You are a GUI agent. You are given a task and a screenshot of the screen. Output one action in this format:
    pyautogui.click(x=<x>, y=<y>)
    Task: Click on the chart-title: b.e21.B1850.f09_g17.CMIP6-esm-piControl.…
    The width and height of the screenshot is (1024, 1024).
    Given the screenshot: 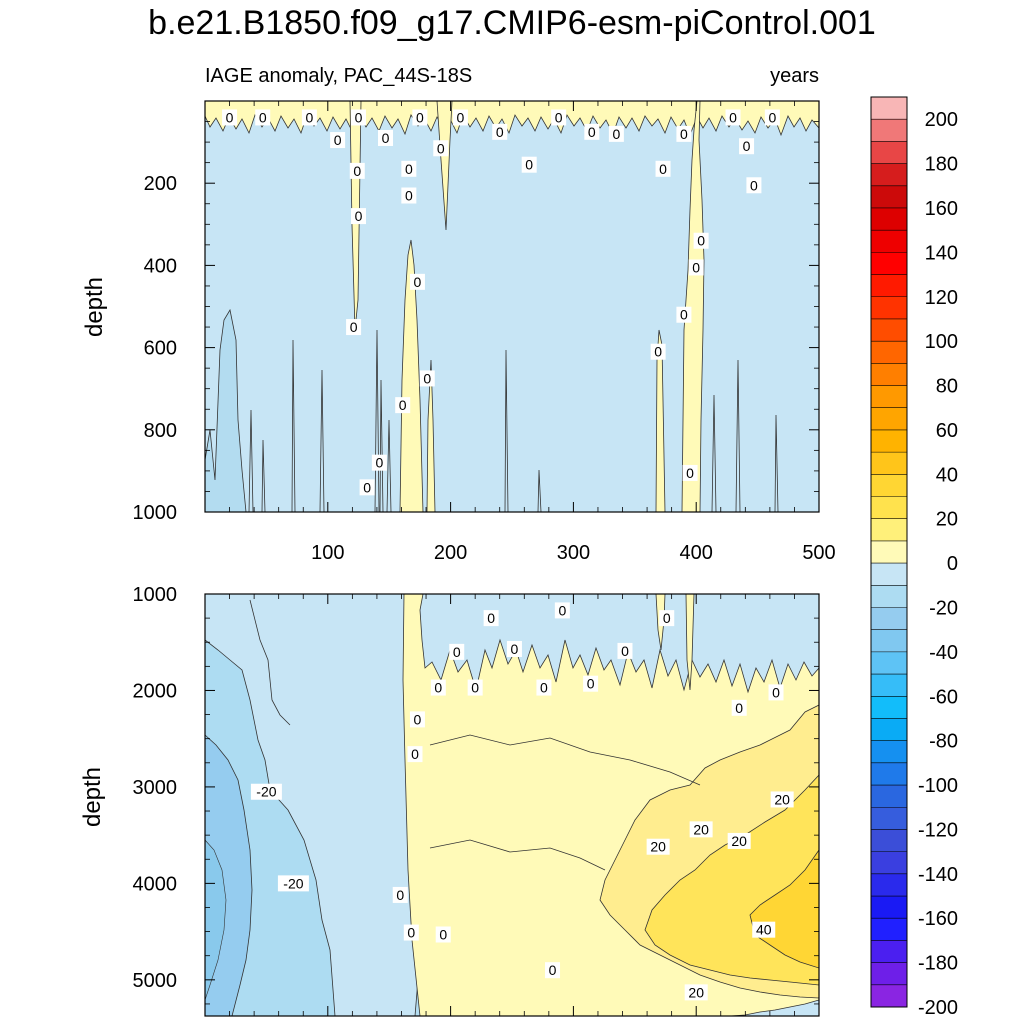 What is the action you would take?
    pyautogui.click(x=512, y=23)
    